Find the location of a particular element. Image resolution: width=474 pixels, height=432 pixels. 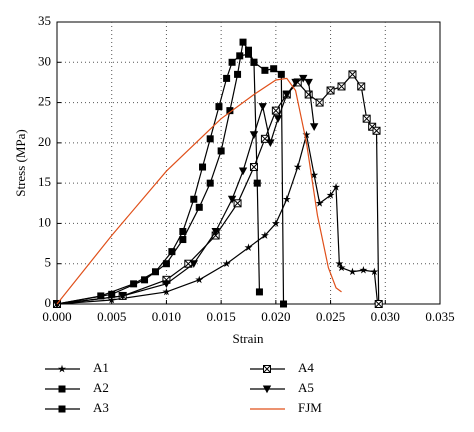

x-tick-label: 0.005 is located at coordinates (111, 316).